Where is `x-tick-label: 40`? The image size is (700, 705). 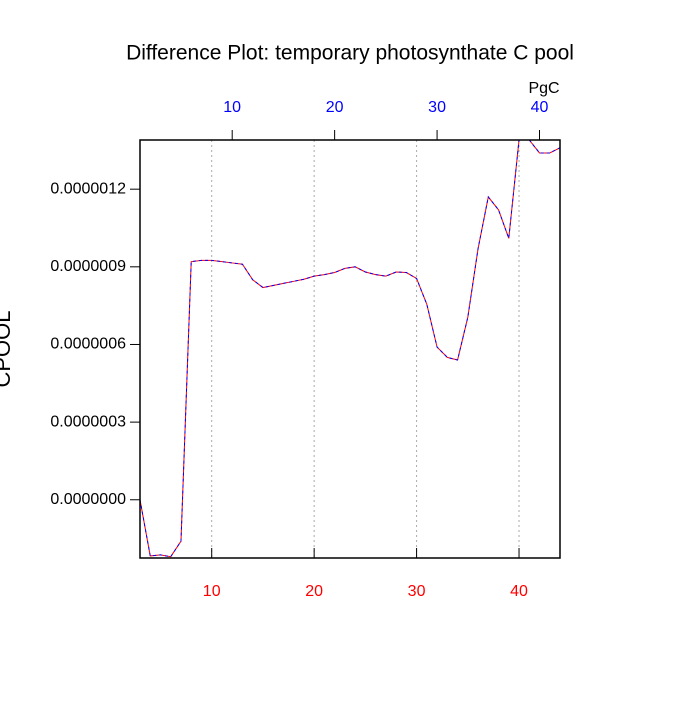 x-tick-label: 40 is located at coordinates (519, 591).